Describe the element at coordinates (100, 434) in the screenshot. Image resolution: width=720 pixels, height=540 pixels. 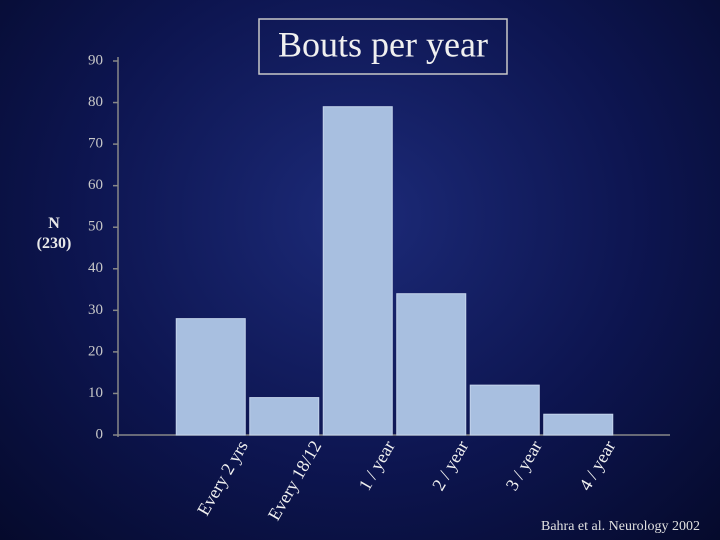
I see `y-tick-label: 0` at that location.